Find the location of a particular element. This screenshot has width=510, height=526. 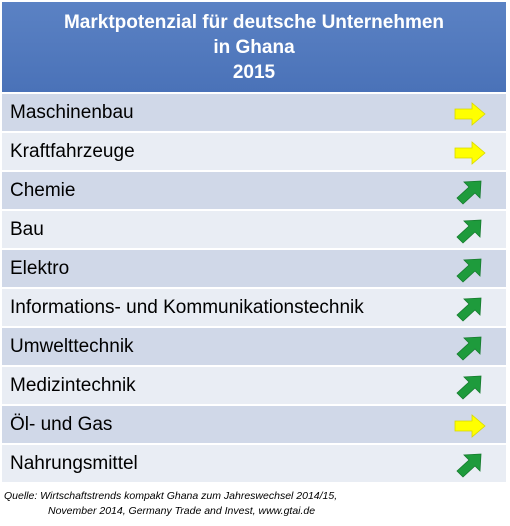

table-row: Chemie is located at coordinates (254, 190).